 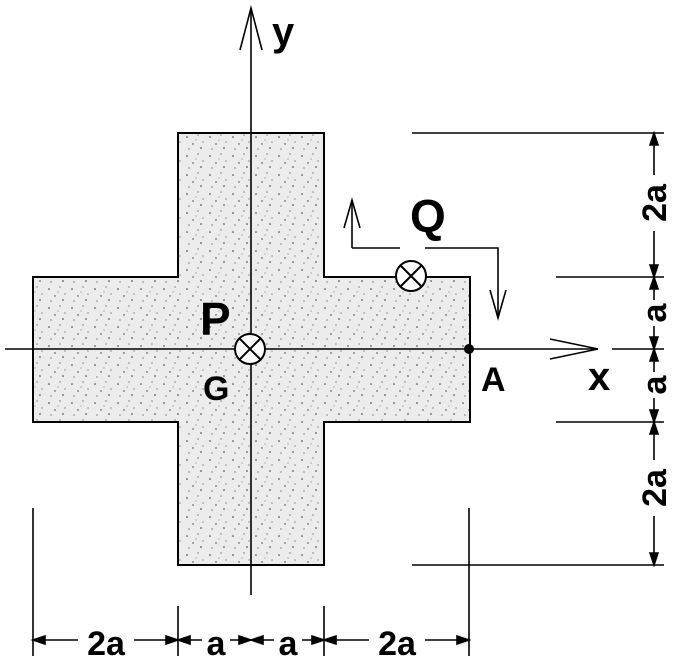 What do you see at coordinates (655, 384) in the screenshot?
I see `right-dim-3: a` at bounding box center [655, 384].